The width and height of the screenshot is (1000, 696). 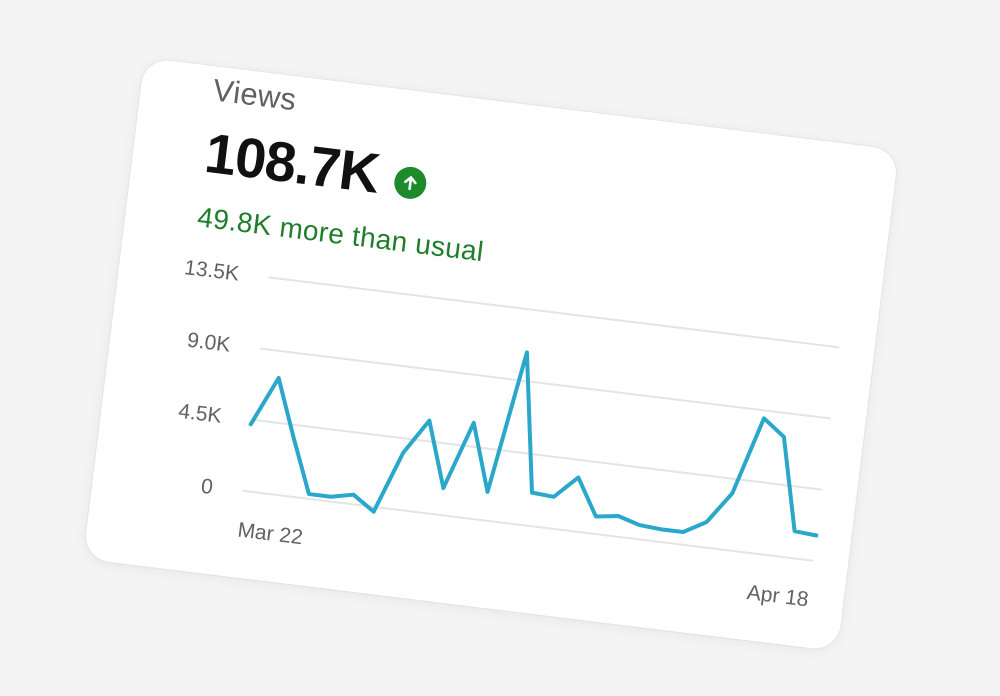 What do you see at coordinates (200, 414) in the screenshot?
I see `y-tick-label: 4.5K` at bounding box center [200, 414].